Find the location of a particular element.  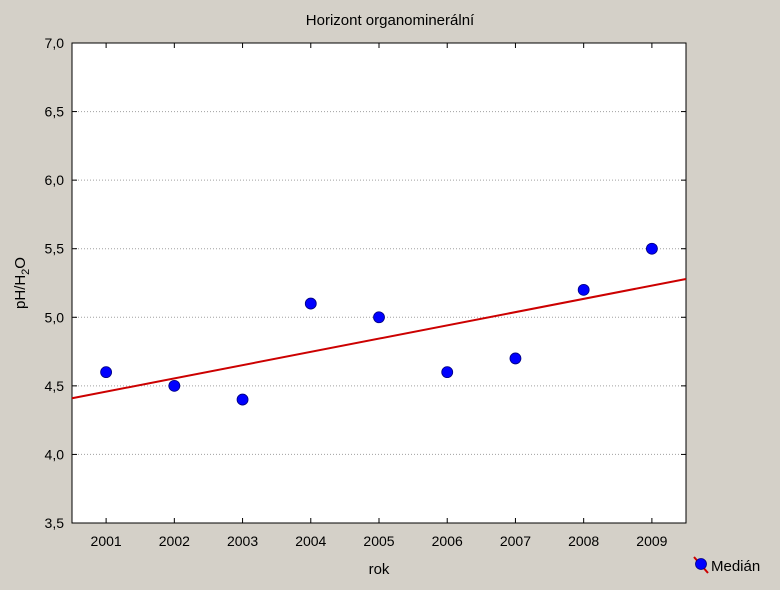

x-tick-label: 2006 is located at coordinates (447, 541).